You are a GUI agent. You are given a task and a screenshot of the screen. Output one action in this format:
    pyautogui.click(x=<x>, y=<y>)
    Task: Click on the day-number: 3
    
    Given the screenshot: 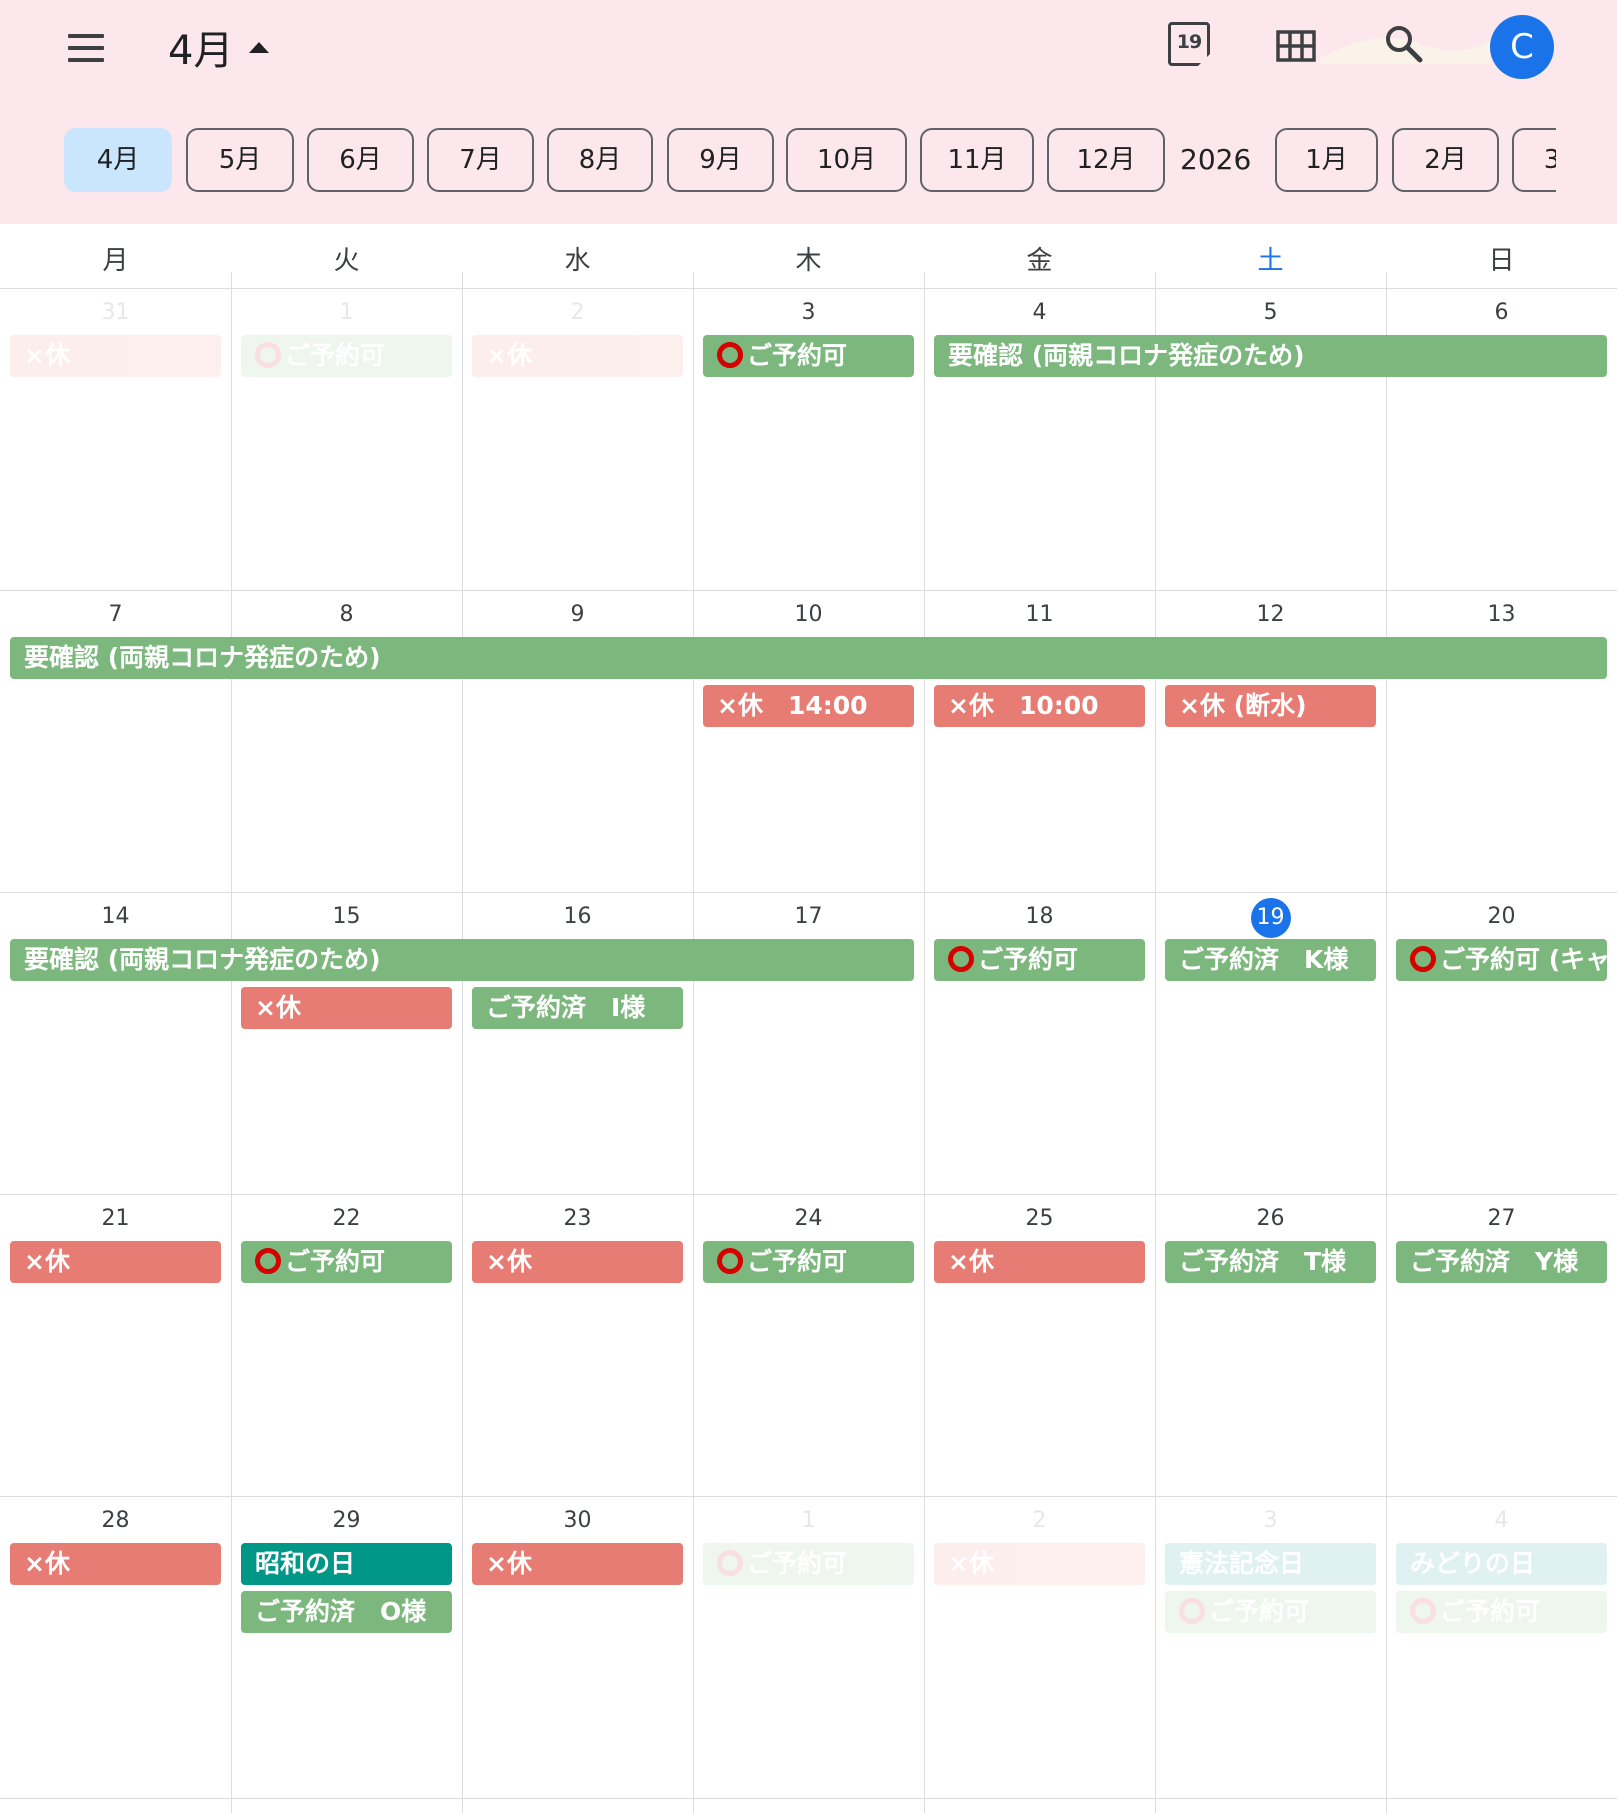 What is the action you would take?
    pyautogui.click(x=1270, y=1520)
    